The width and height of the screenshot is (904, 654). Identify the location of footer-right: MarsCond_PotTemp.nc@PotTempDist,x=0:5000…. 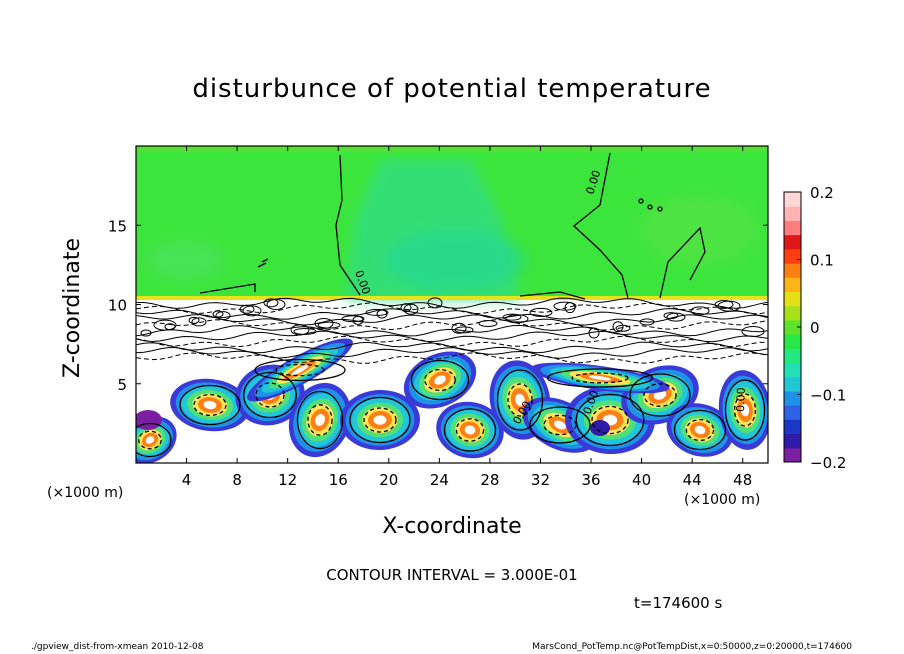
(692, 647).